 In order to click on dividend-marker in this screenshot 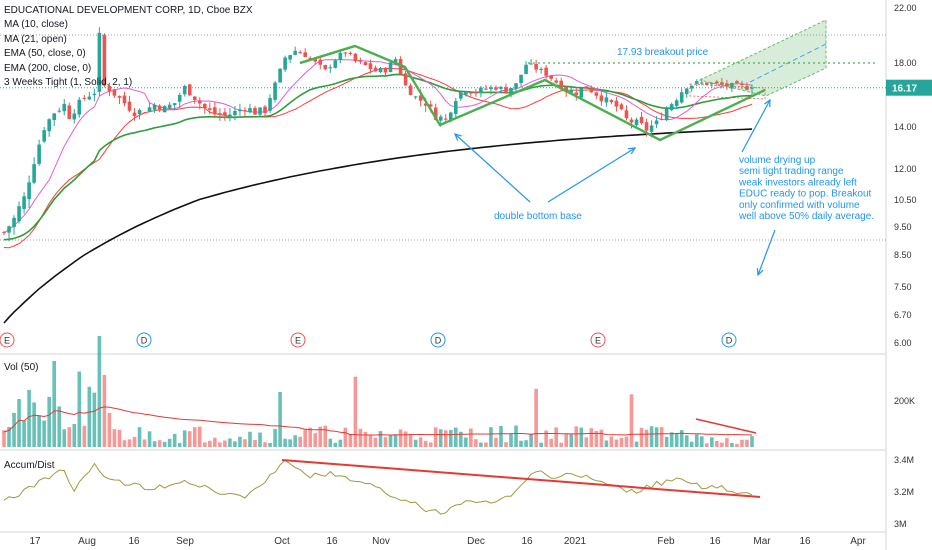, I will do `click(729, 340)`.